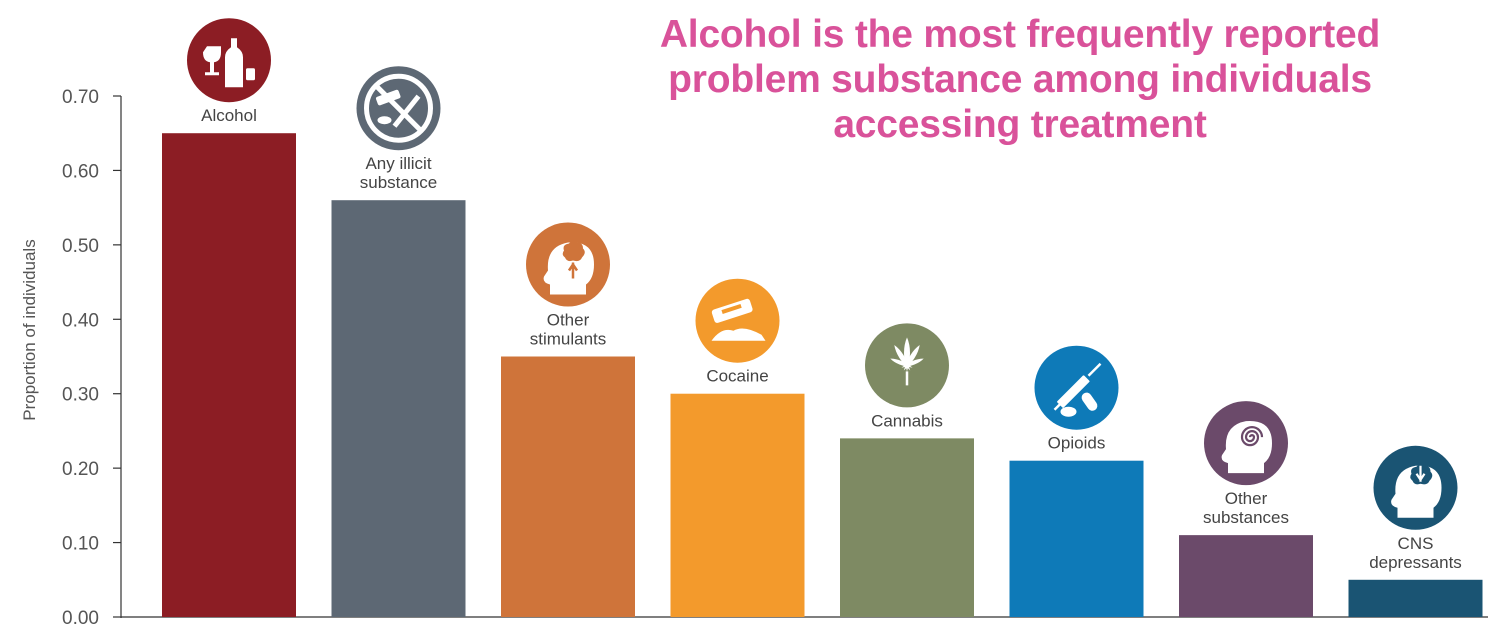 Image resolution: width=1497 pixels, height=624 pixels. What do you see at coordinates (1076, 538) in the screenshot?
I see `bar-opioids` at bounding box center [1076, 538].